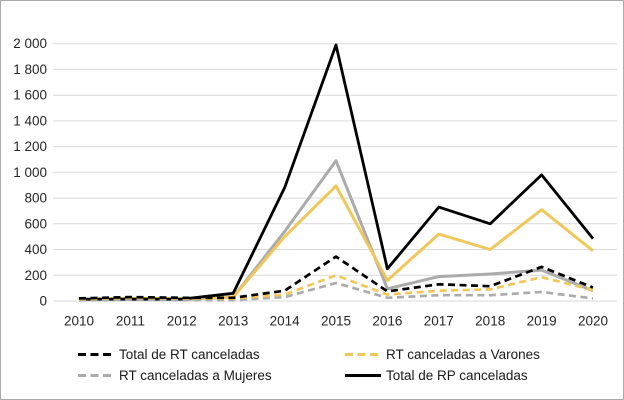  What do you see at coordinates (30, 43) in the screenshot?
I see `y-tick-label: 2 000` at bounding box center [30, 43].